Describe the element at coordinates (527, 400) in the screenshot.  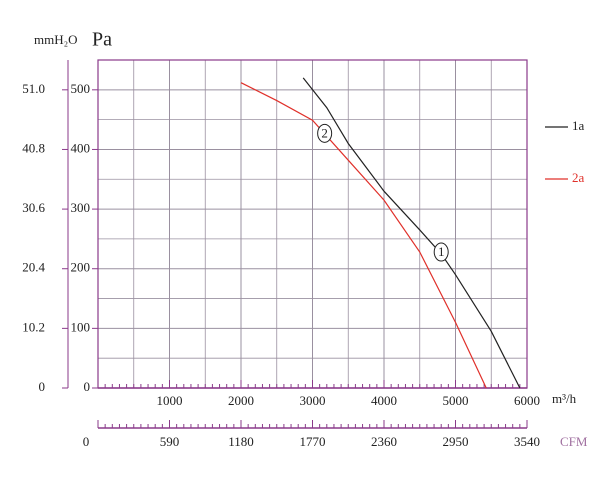
I see `x-tick-label: 6000` at that location.